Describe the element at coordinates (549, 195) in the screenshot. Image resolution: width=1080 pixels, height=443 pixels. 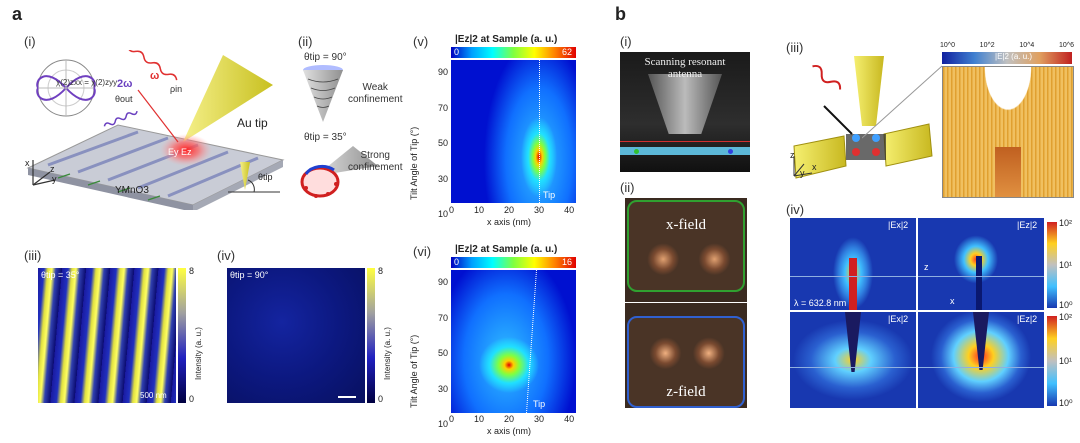
I see `a-v-tip-label: Tip` at that location.